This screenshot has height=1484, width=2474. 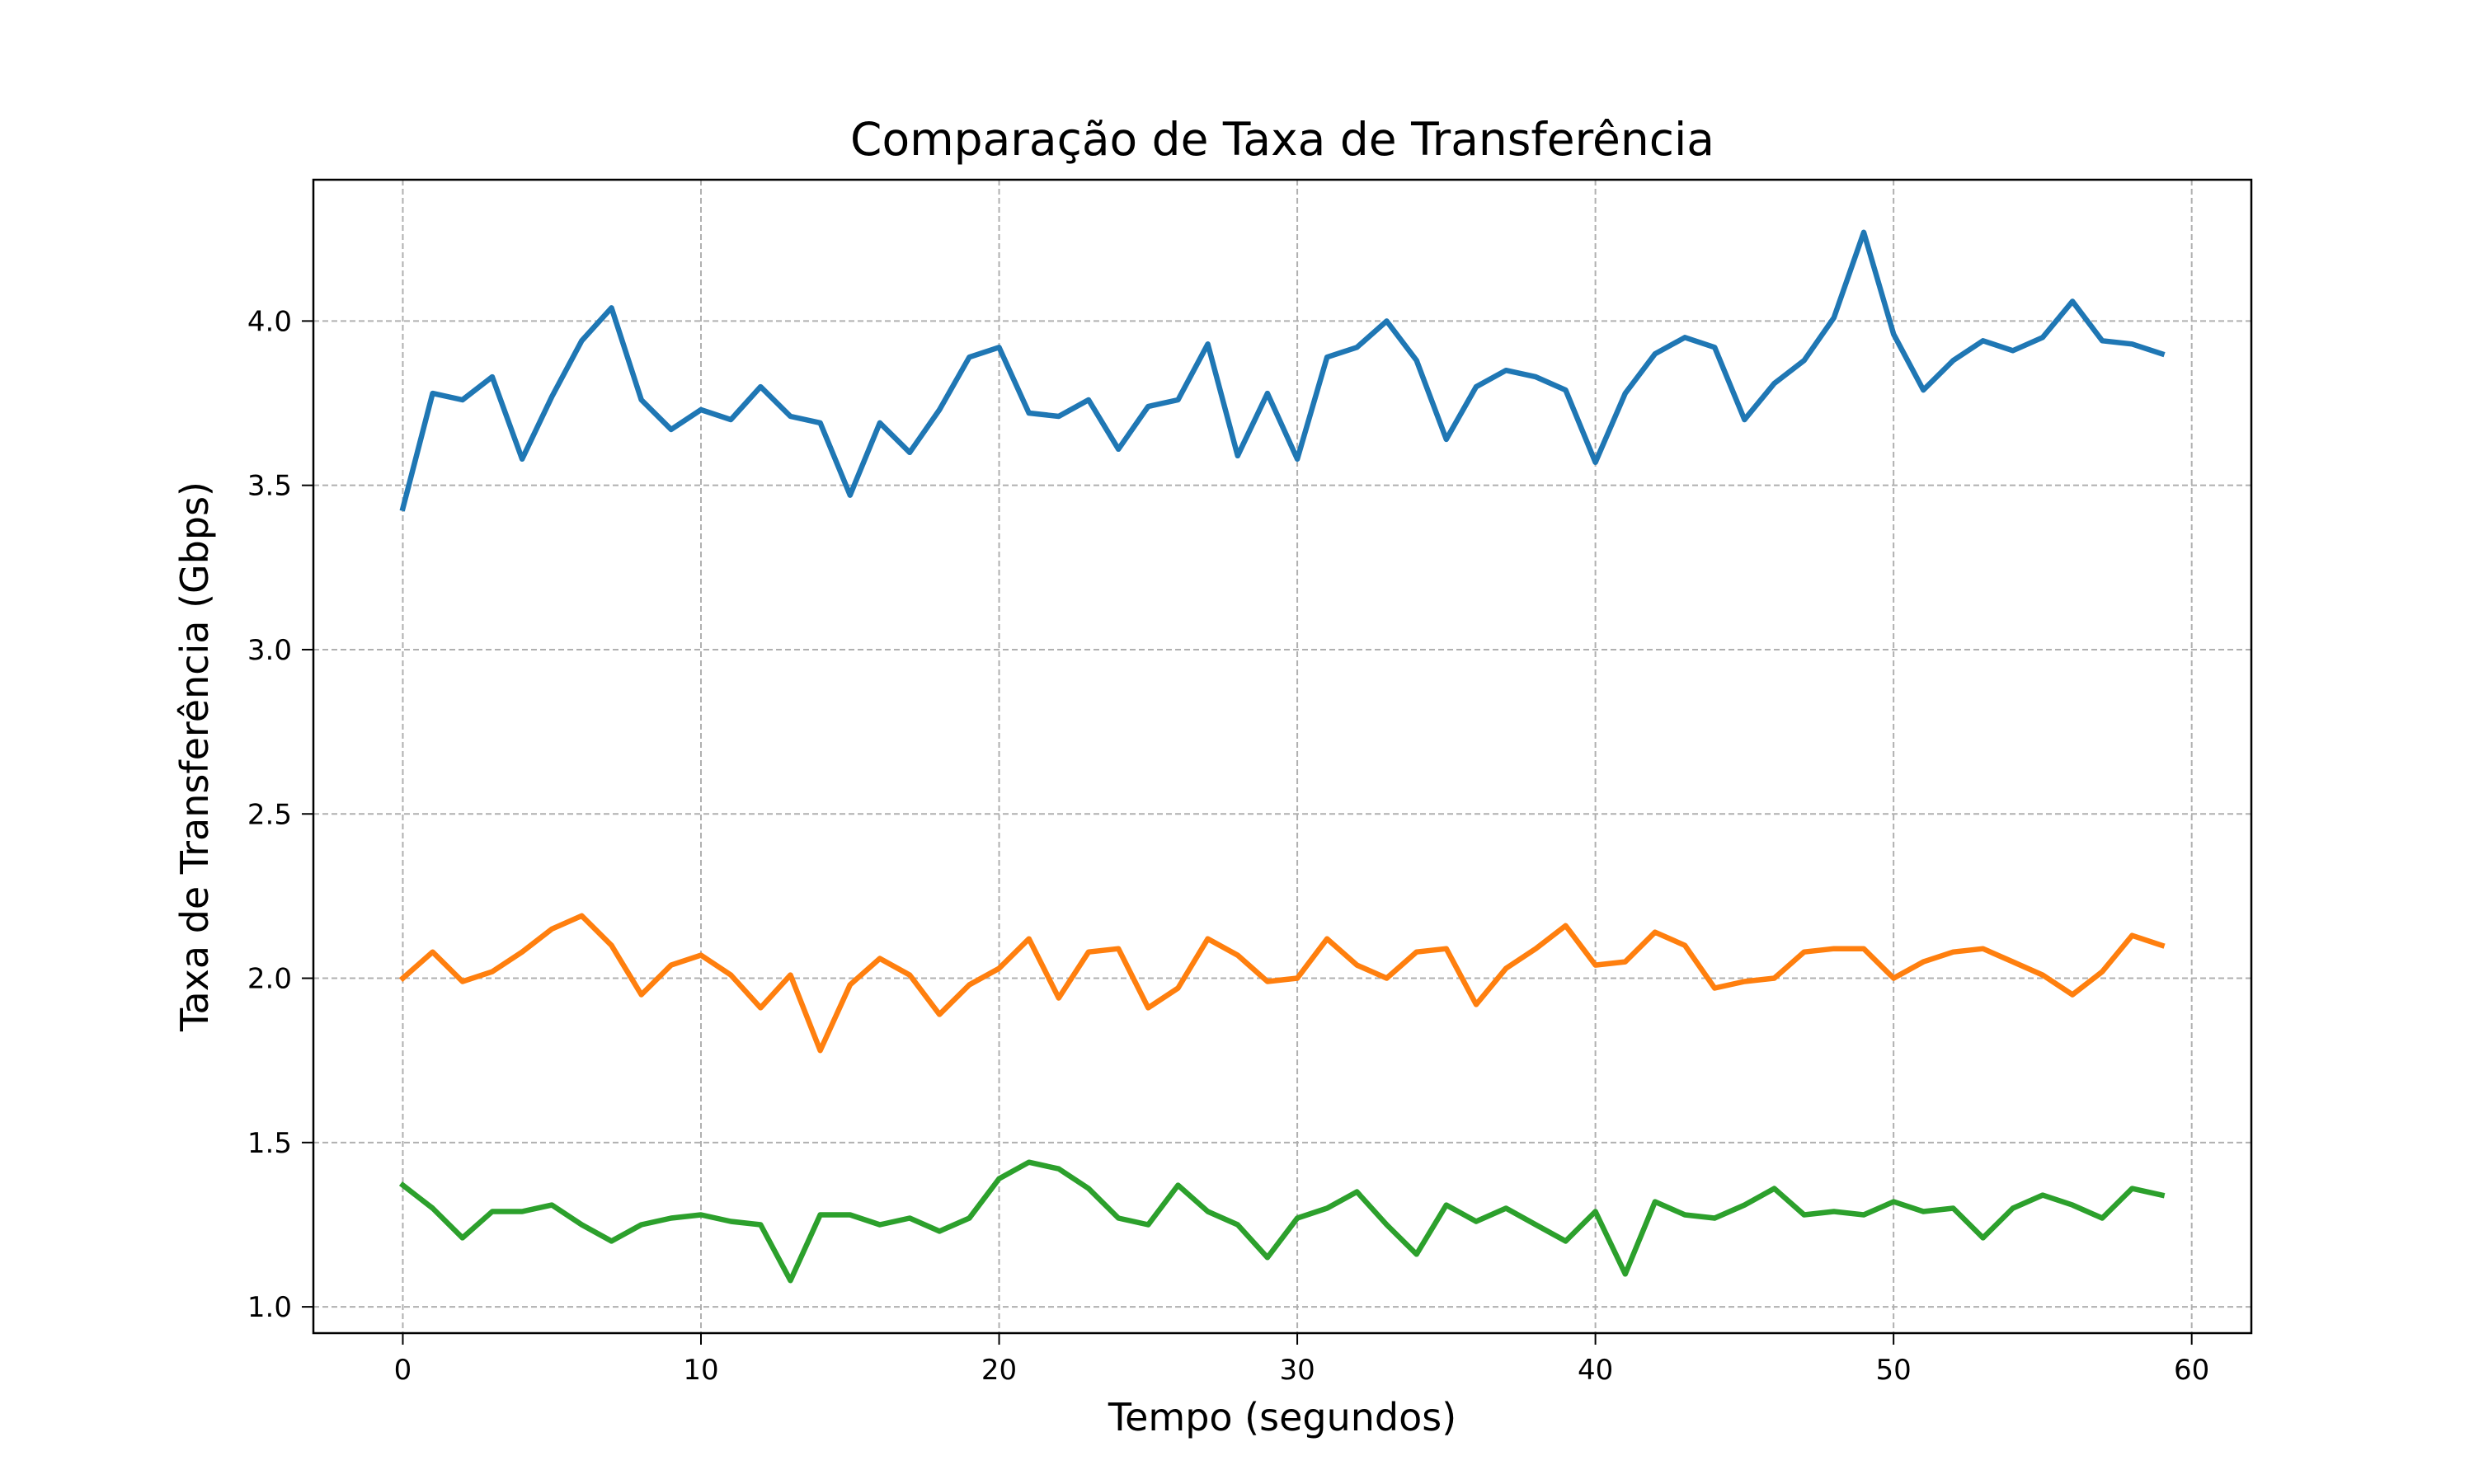 I want to click on chart-title: Comparação de Taxa de Transferência, so click(x=1282, y=139).